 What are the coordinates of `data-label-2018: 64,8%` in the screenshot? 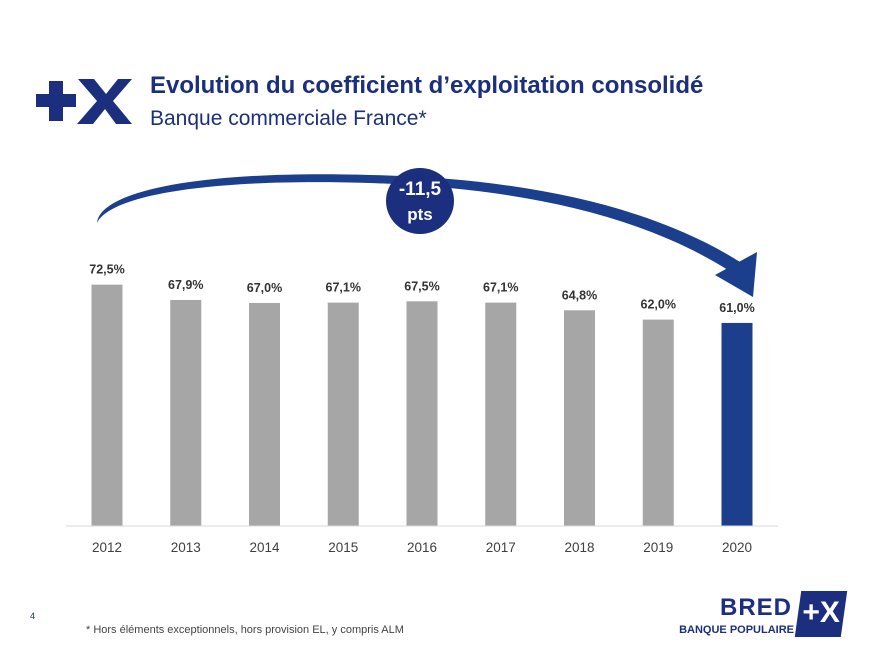 It's located at (579, 295).